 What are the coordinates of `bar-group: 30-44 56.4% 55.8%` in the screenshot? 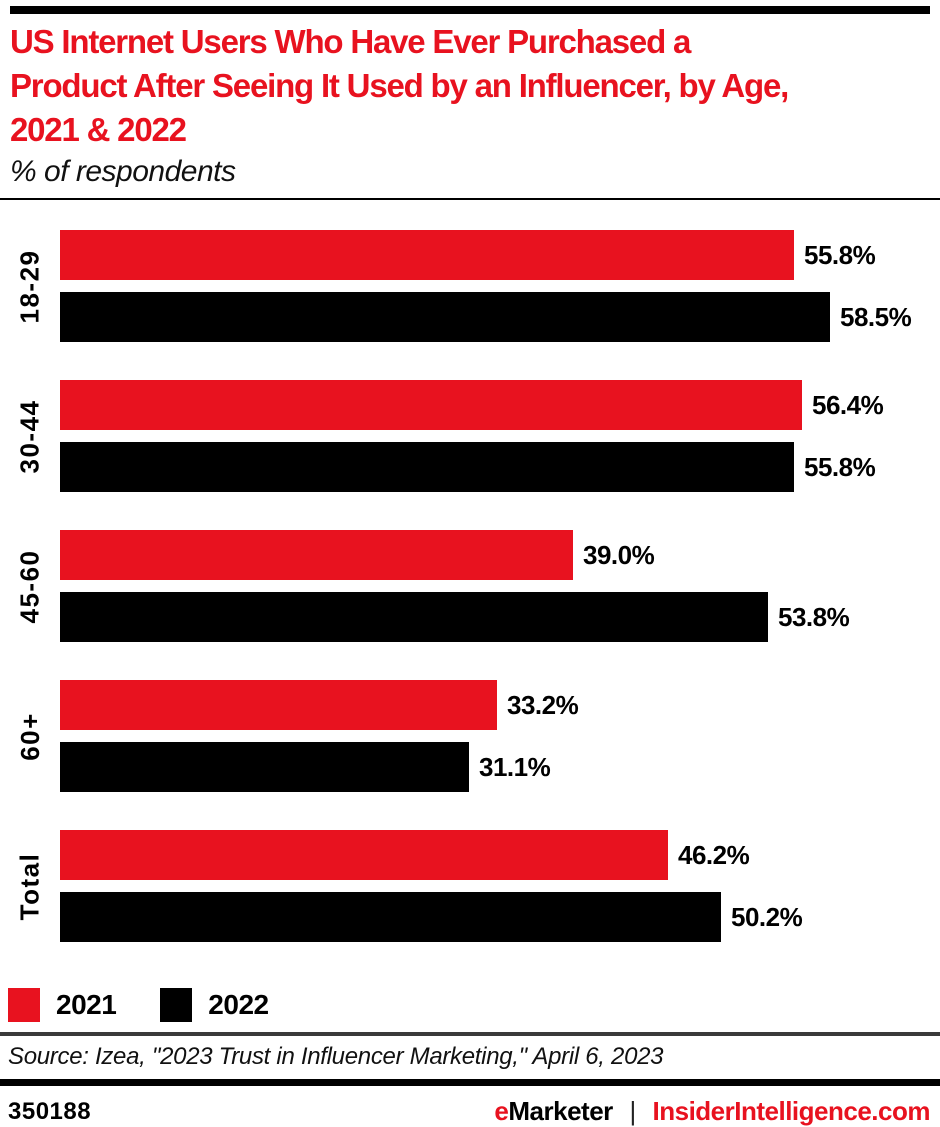 It's located at (470, 436).